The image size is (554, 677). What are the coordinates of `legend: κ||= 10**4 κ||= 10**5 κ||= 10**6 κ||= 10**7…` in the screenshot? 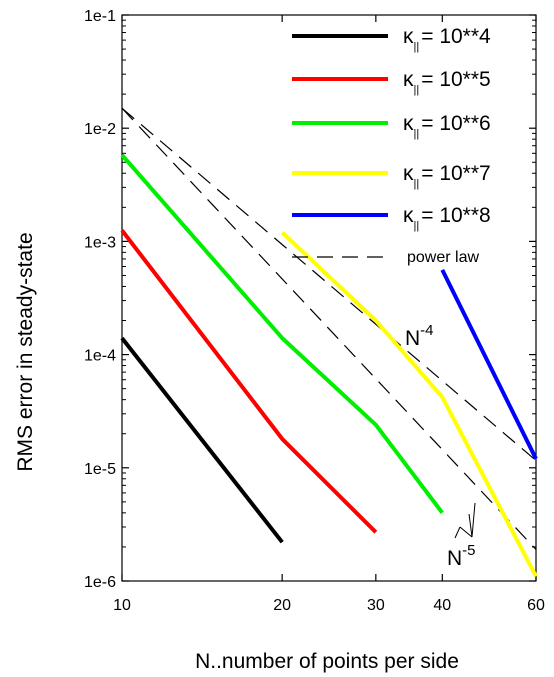 It's located at (391, 145).